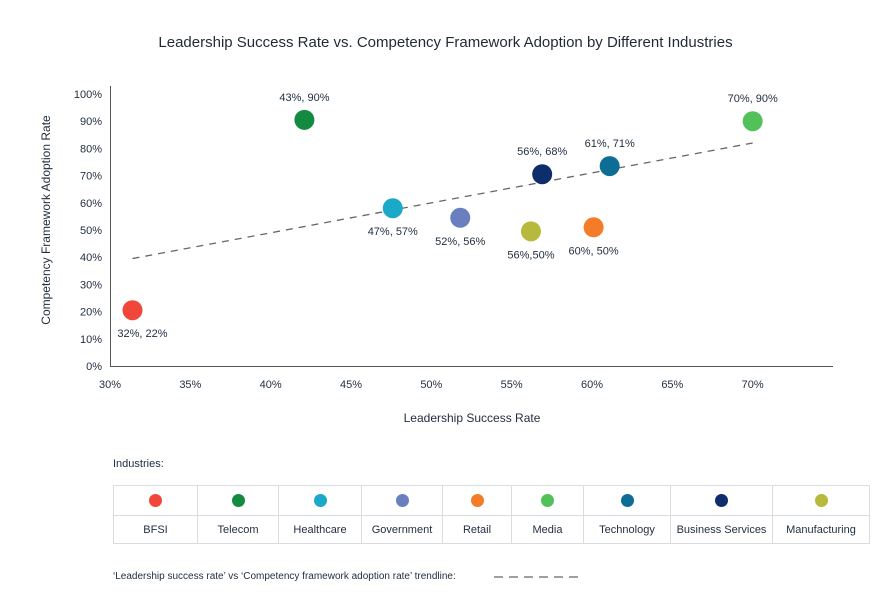 This screenshot has width=891, height=610. What do you see at coordinates (753, 385) in the screenshot?
I see `x-tick-label: 70%` at bounding box center [753, 385].